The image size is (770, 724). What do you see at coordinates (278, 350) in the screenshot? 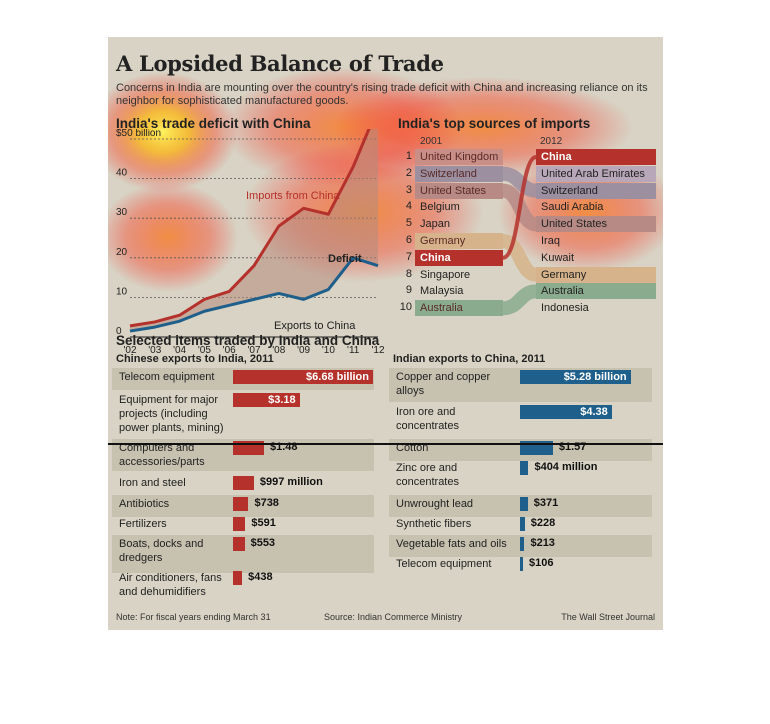
I see `x-tick-label: '08` at bounding box center [278, 350].